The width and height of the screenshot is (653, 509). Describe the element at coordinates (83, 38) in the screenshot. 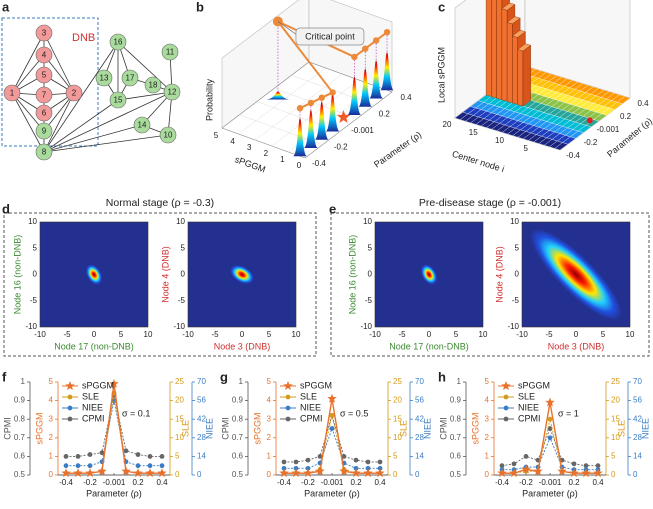

I see `dnb-label: DNB` at that location.